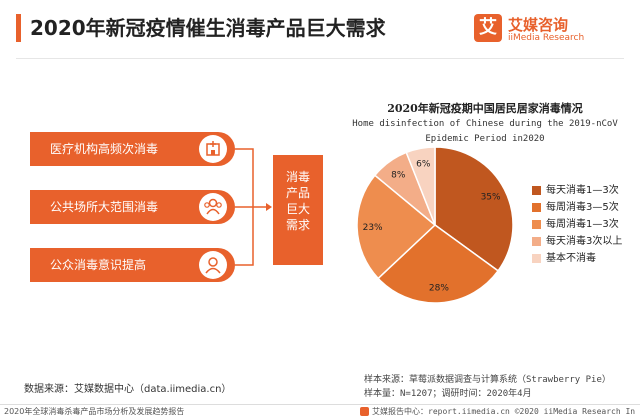 The image size is (640, 418). Describe the element at coordinates (491, 198) in the screenshot. I see `pie-slice-label: 35%` at that location.